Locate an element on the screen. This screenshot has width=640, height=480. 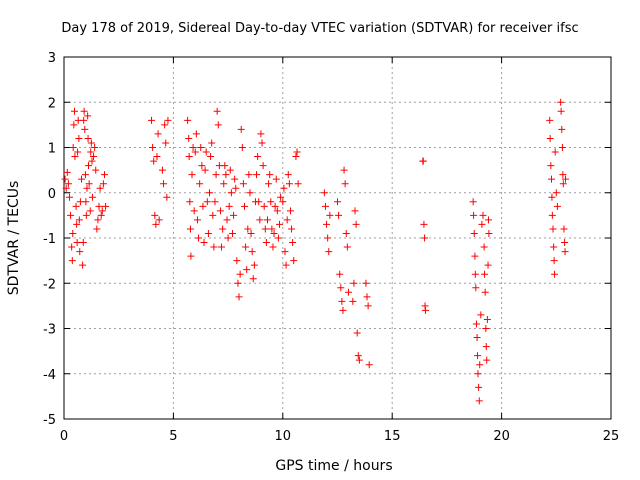
x-tick-label: 5 is located at coordinates (173, 436).